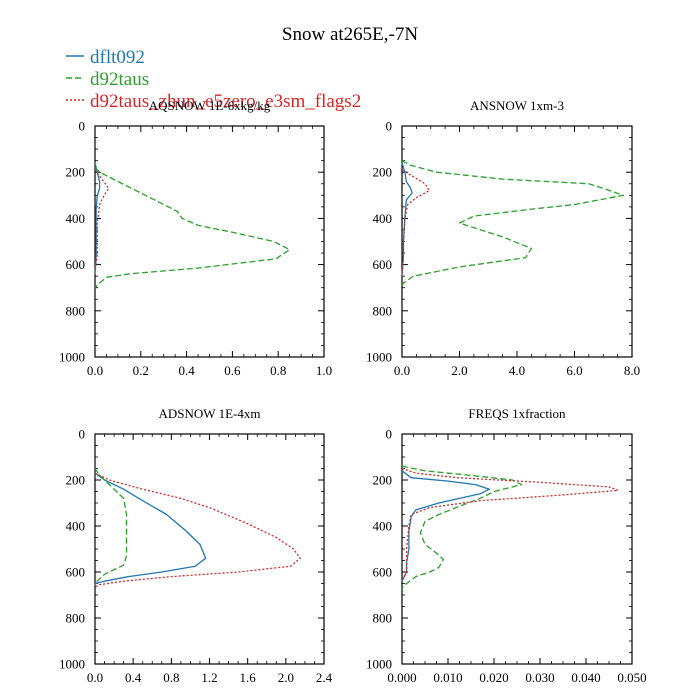 This screenshot has width=700, height=700. Describe the element at coordinates (517, 105) in the screenshot. I see `panel-title: ANSNOW 1xm-3` at that location.